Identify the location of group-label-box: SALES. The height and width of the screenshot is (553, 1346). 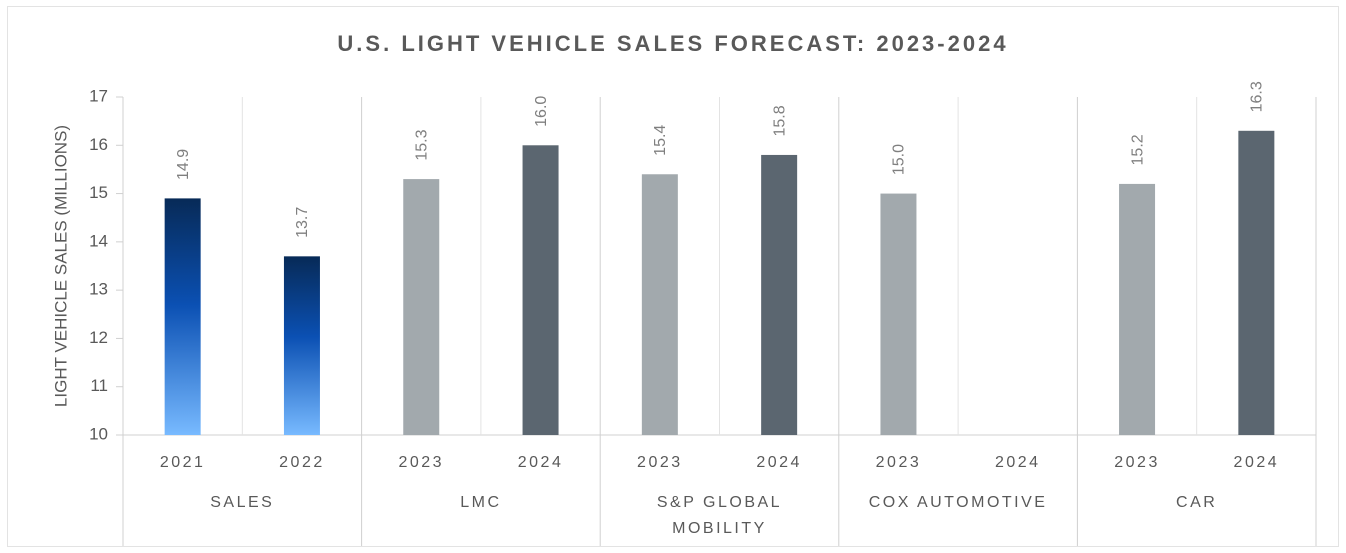
(242, 502).